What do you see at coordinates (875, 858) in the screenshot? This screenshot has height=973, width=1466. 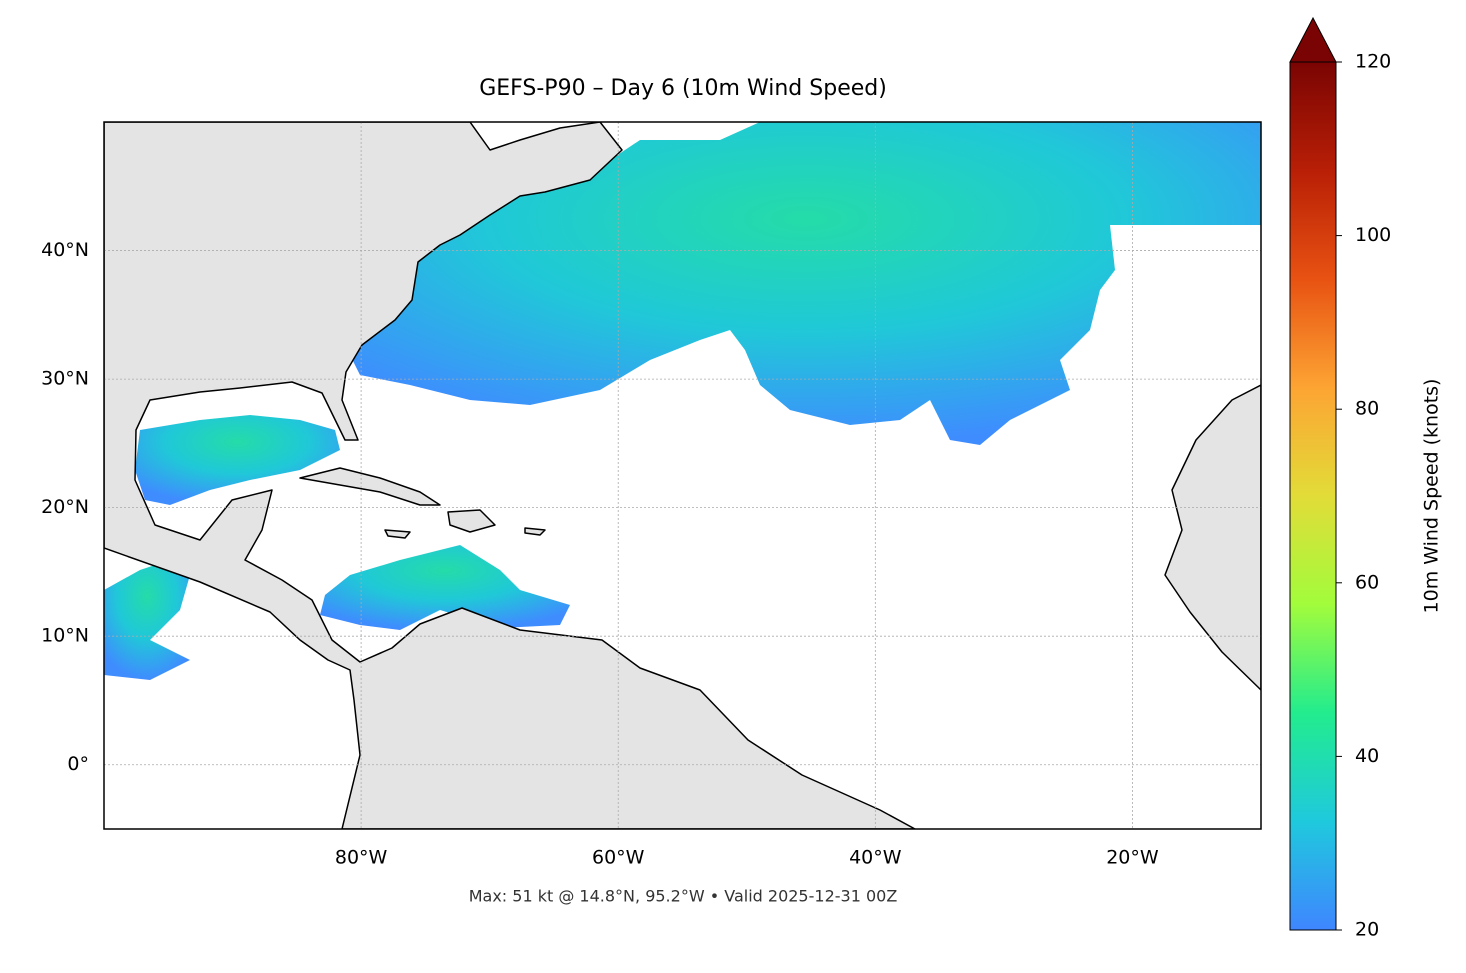 I see `x-tick-label: 40°W` at bounding box center [875, 858].